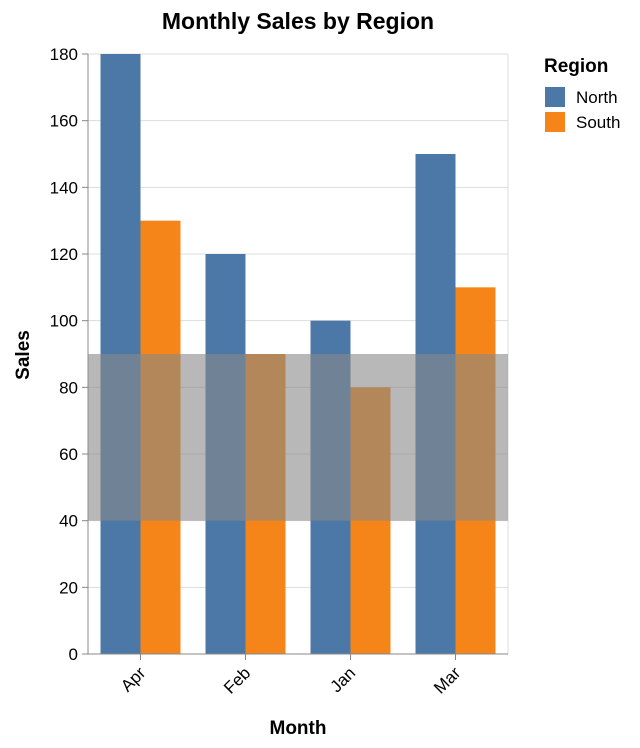  I want to click on highlight-band, so click(298, 437).